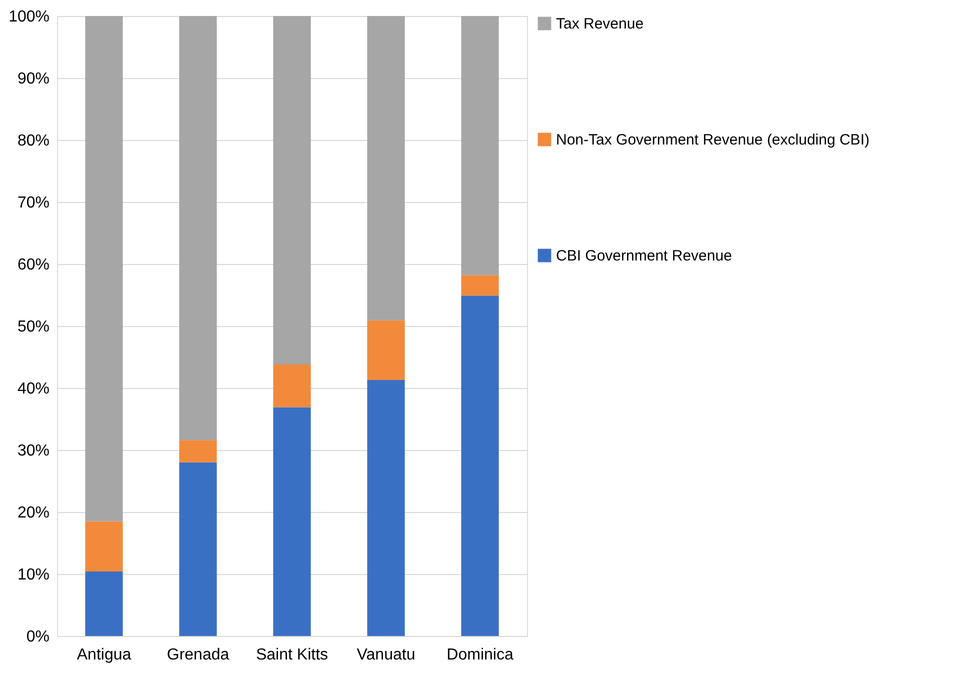  What do you see at coordinates (386, 655) in the screenshot?
I see `x-tick-label: Vanuatu` at bounding box center [386, 655].